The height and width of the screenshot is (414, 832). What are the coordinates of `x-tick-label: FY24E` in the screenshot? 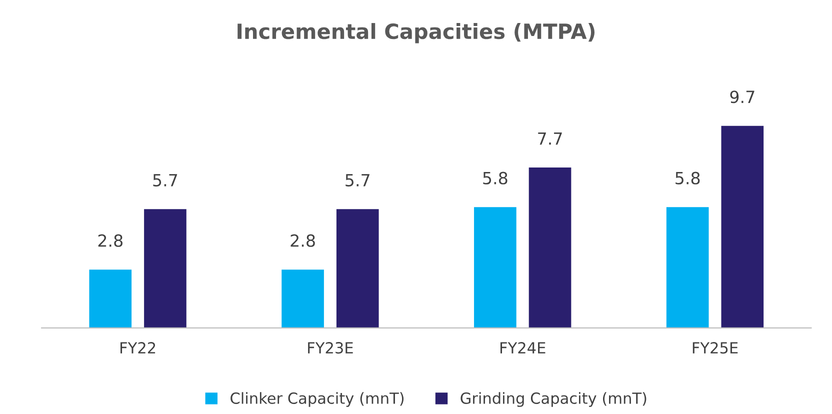 It's located at (523, 348).